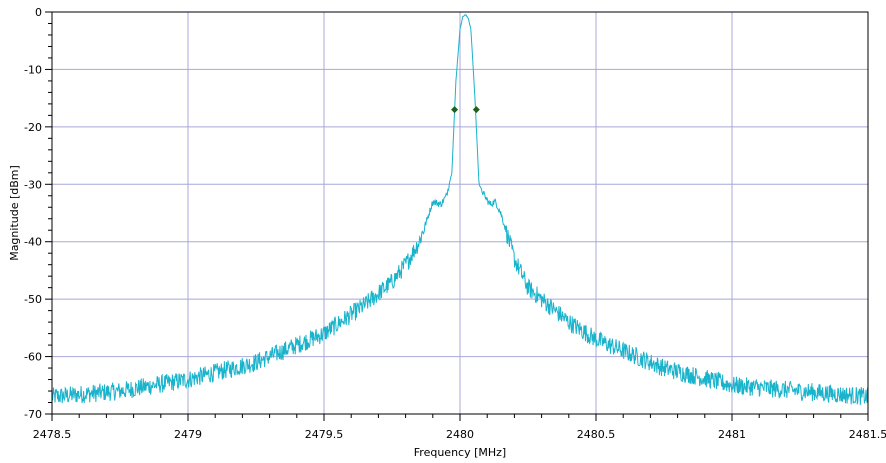  I want to click on y-tick-label: -10, so click(33, 69).